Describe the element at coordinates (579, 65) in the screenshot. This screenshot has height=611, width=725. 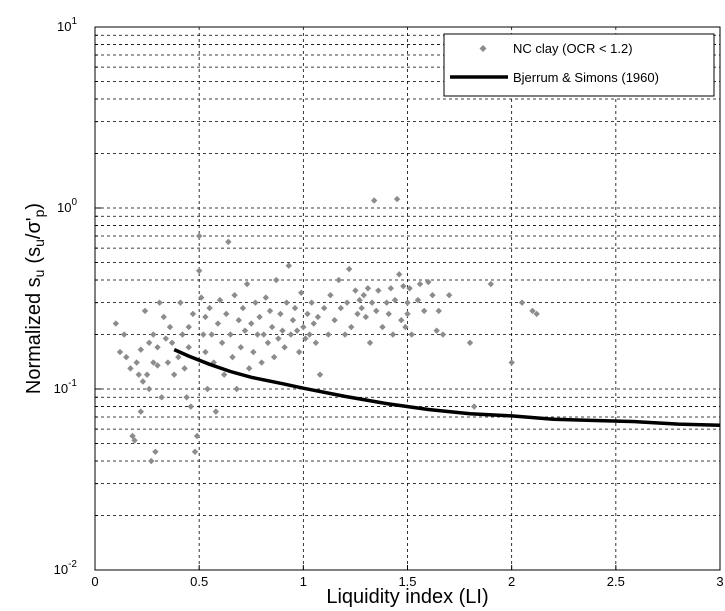
I see `legend-box` at that location.